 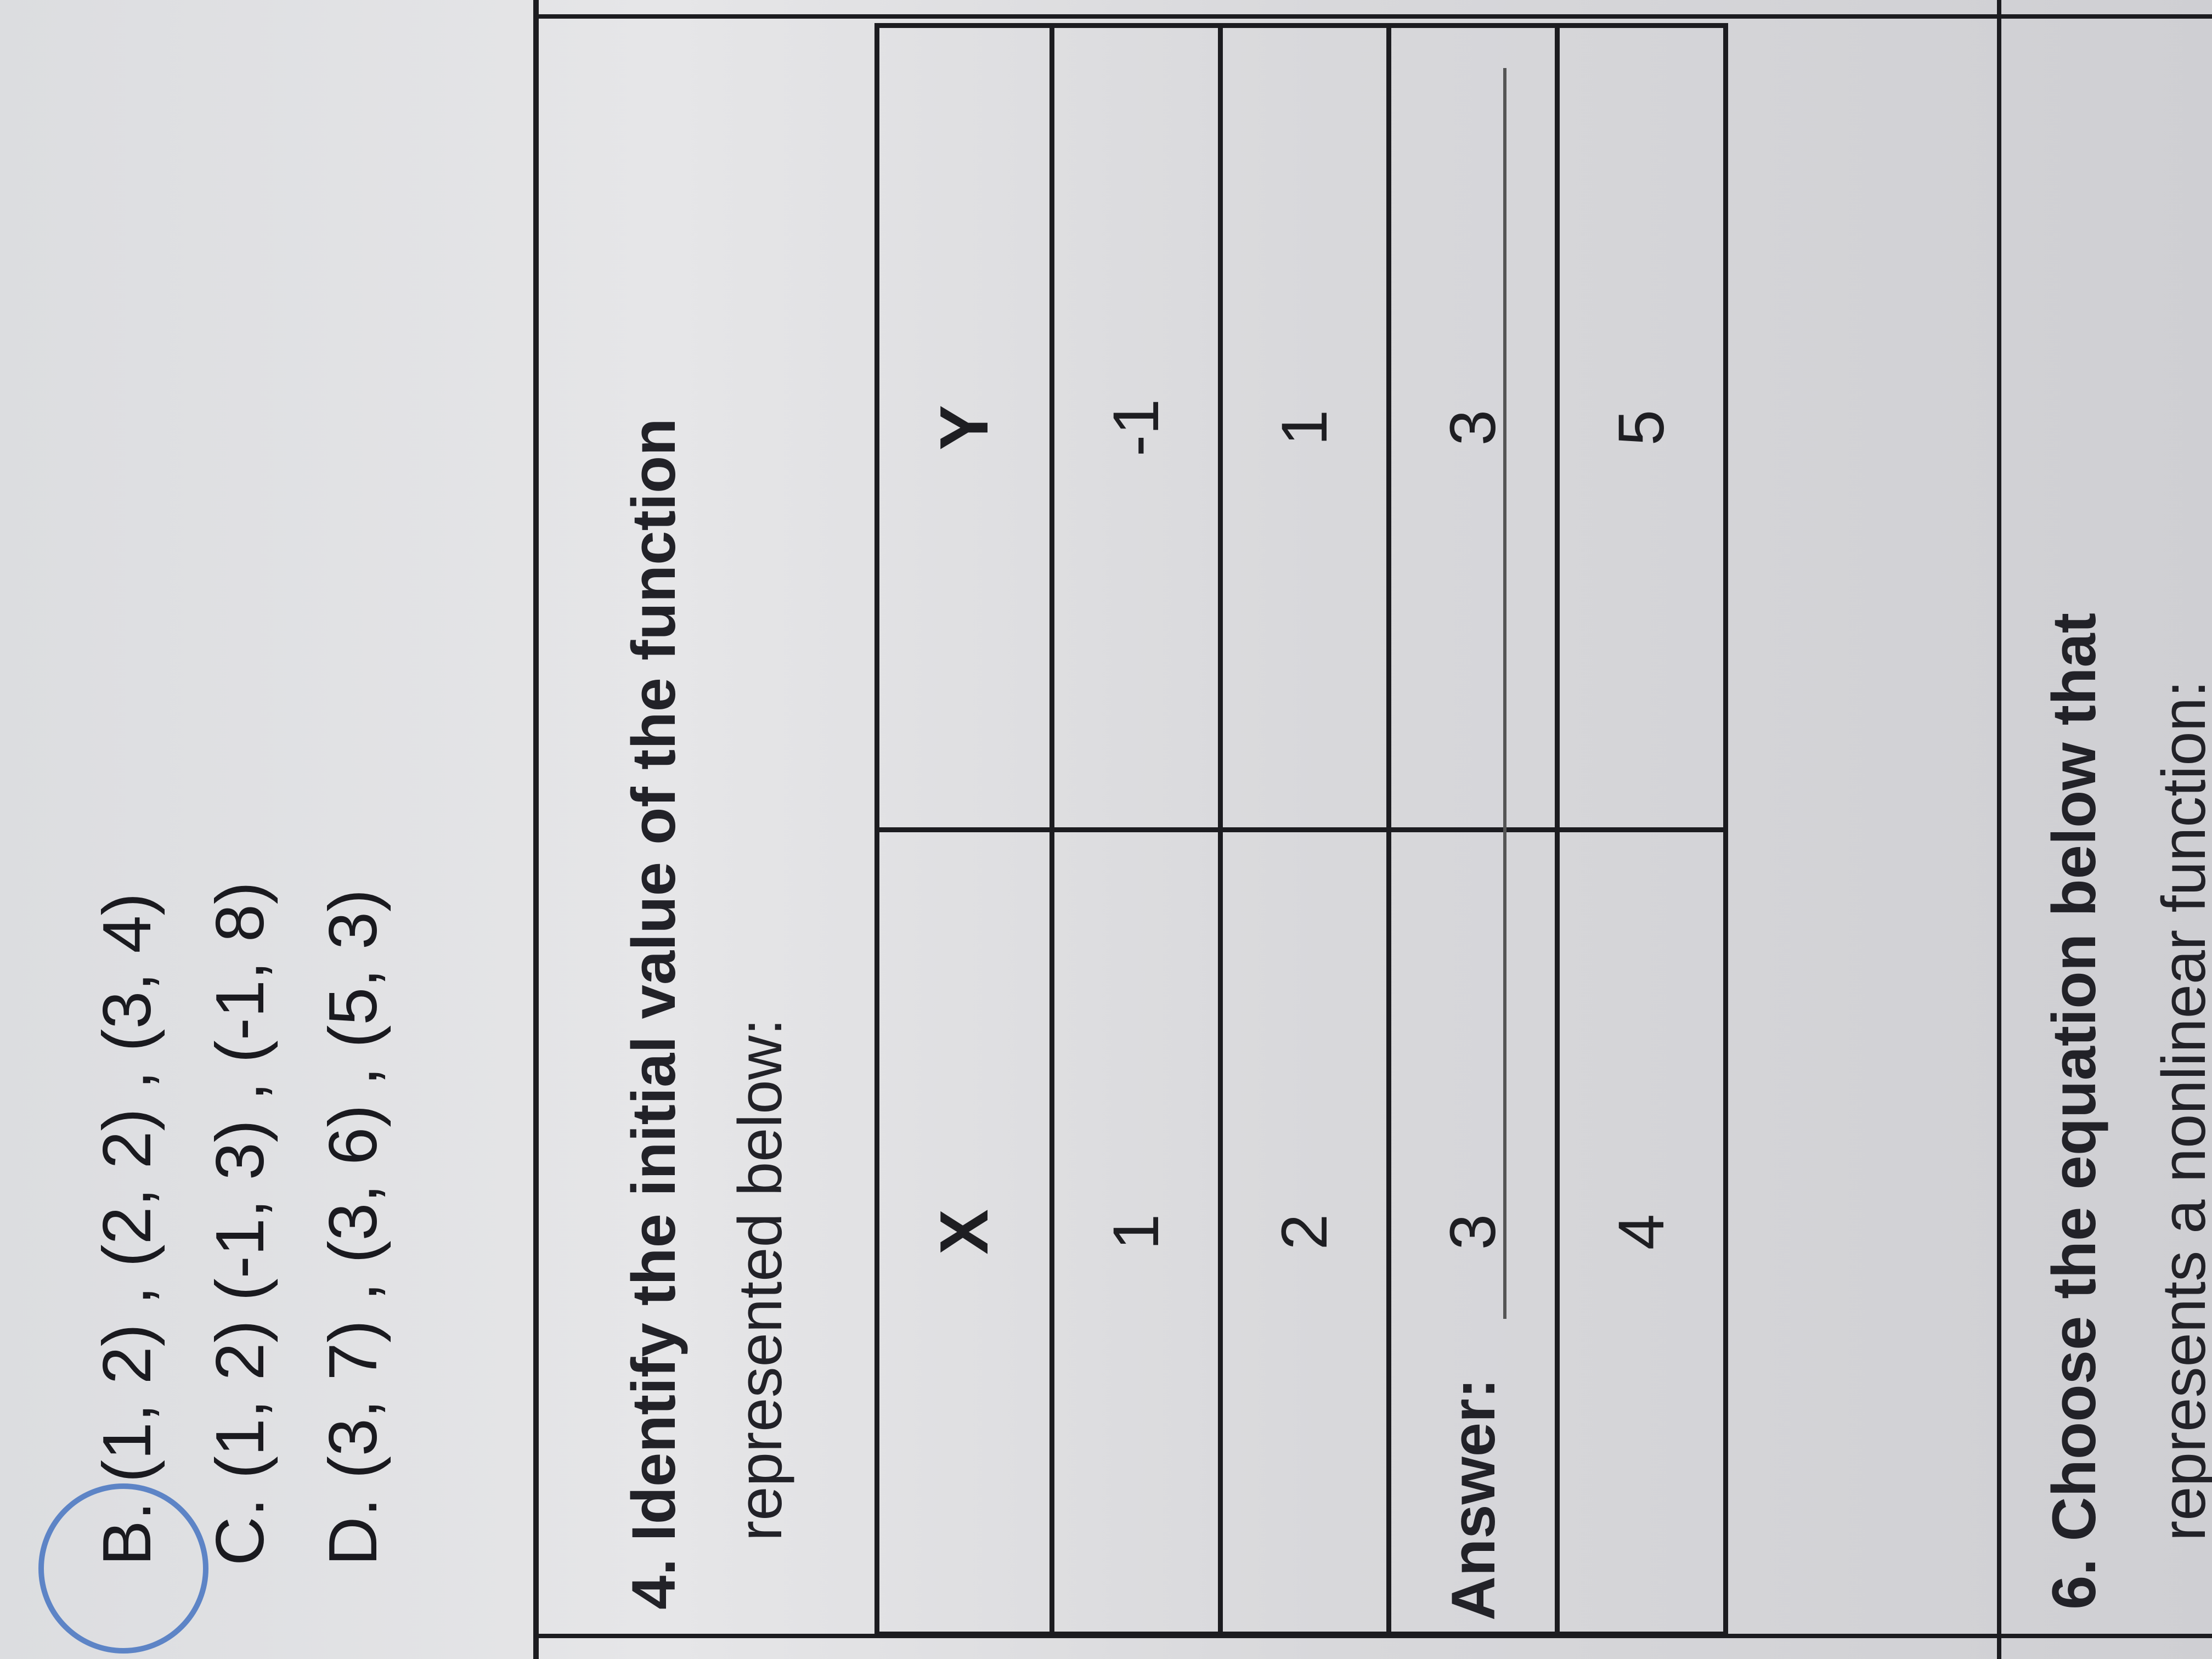 What do you see at coordinates (1999, 830) in the screenshot?
I see `section-divider` at bounding box center [1999, 830].